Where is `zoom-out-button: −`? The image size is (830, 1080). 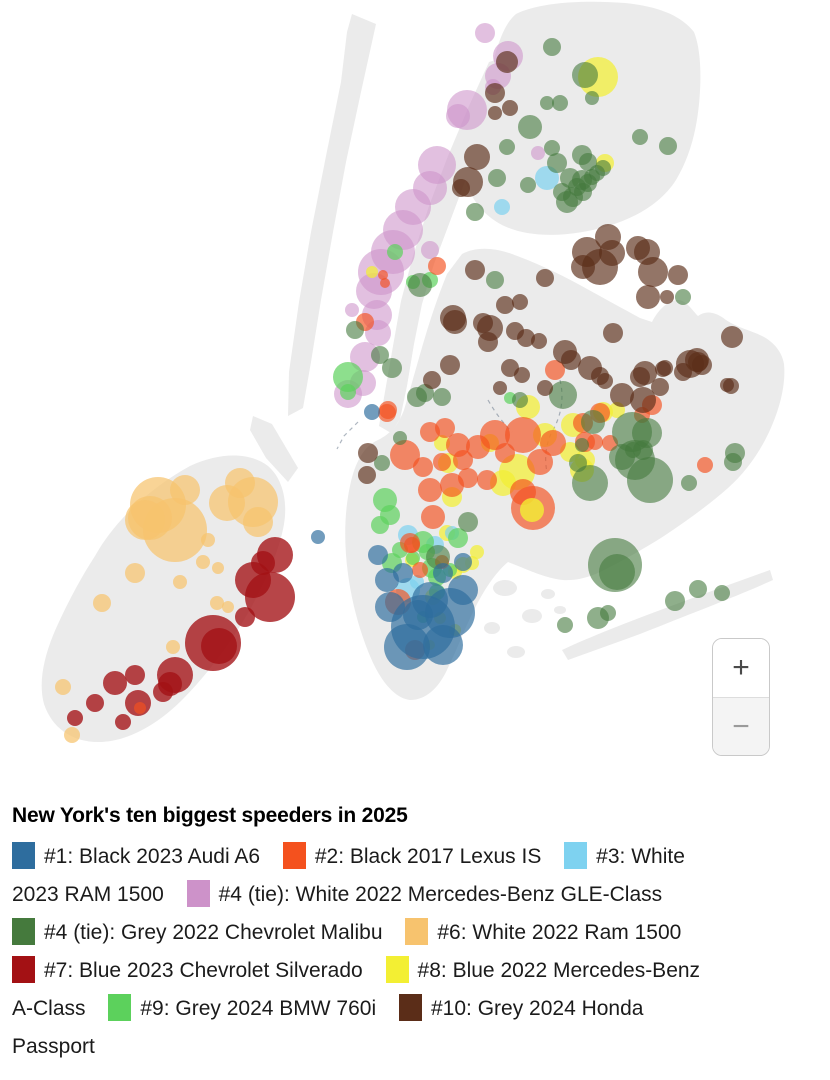 zoom-out-button: − is located at coordinates (741, 726).